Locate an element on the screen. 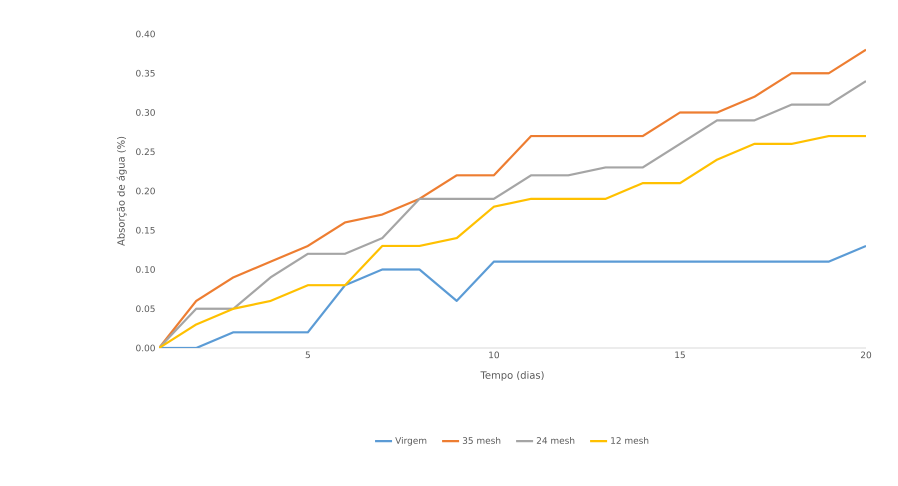 Image resolution: width=898 pixels, height=486 pixels. y-tick-label: 0.35 is located at coordinates (145, 73).